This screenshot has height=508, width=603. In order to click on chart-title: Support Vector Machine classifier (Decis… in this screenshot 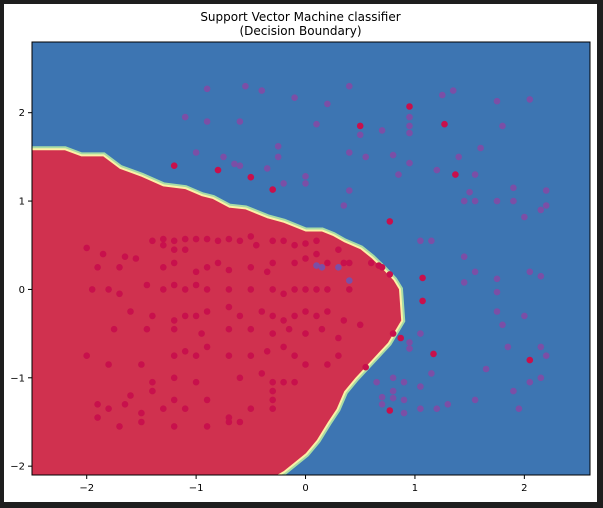, I will do `click(300, 24)`.